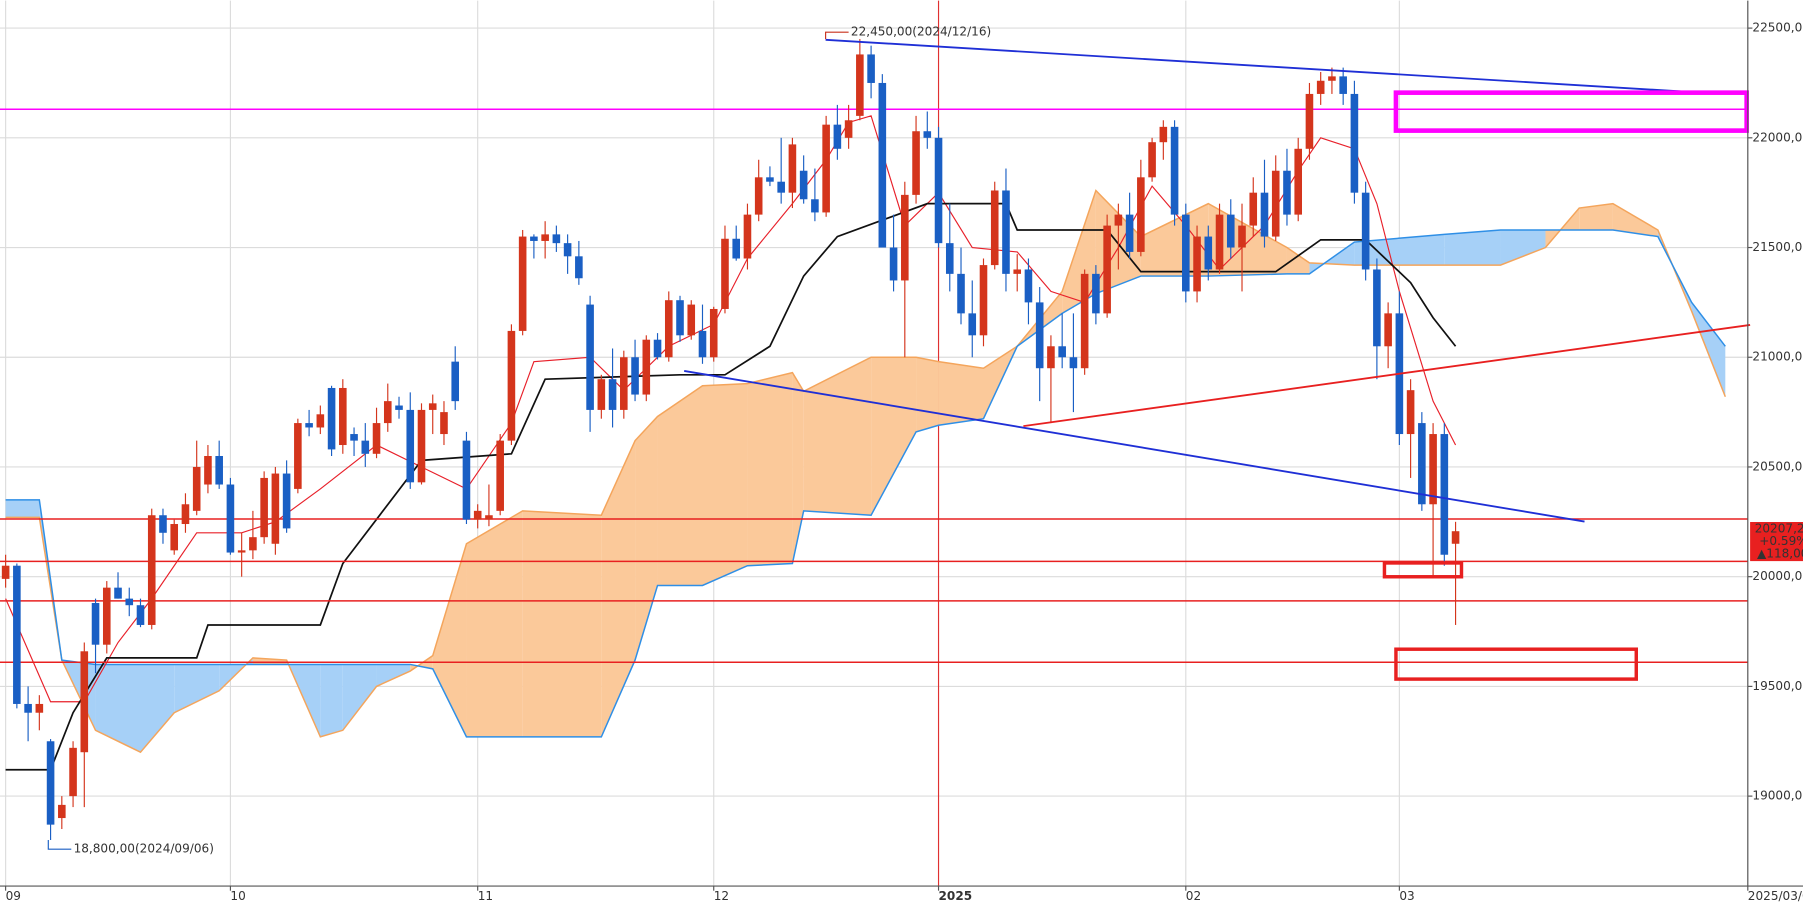 Image resolution: width=1803 pixels, height=904 pixels. What do you see at coordinates (921, 32) in the screenshot?
I see `annotation: 22,450,00(2024/12/16)` at bounding box center [921, 32].